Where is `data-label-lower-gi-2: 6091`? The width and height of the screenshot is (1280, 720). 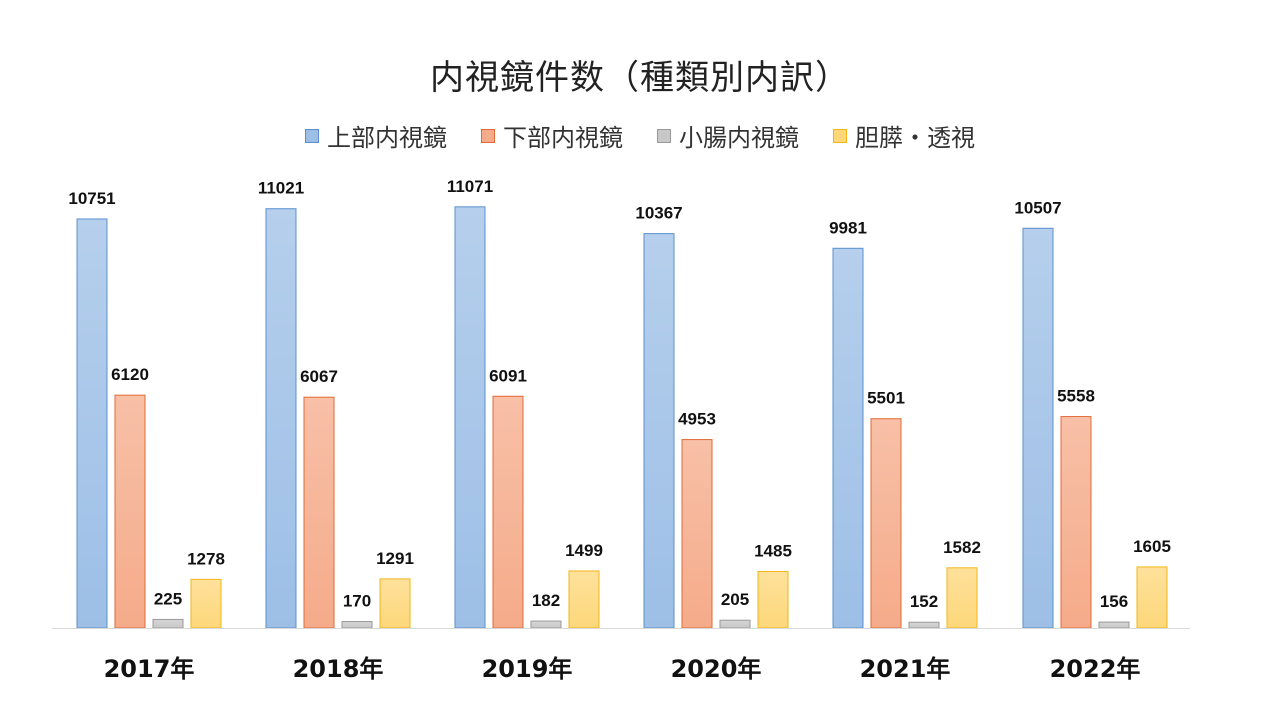
data-label-lower-gi-2: 6091 is located at coordinates (508, 375).